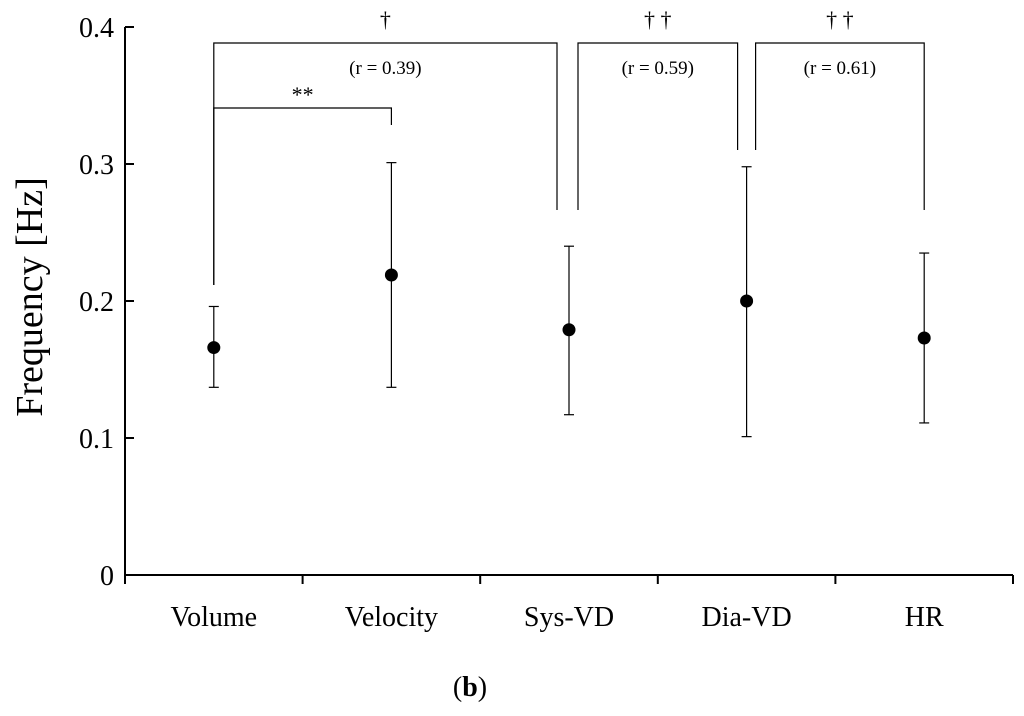 The image size is (1024, 716). I want to click on significance-bracket: † (r = 0.39), so click(385, 146).